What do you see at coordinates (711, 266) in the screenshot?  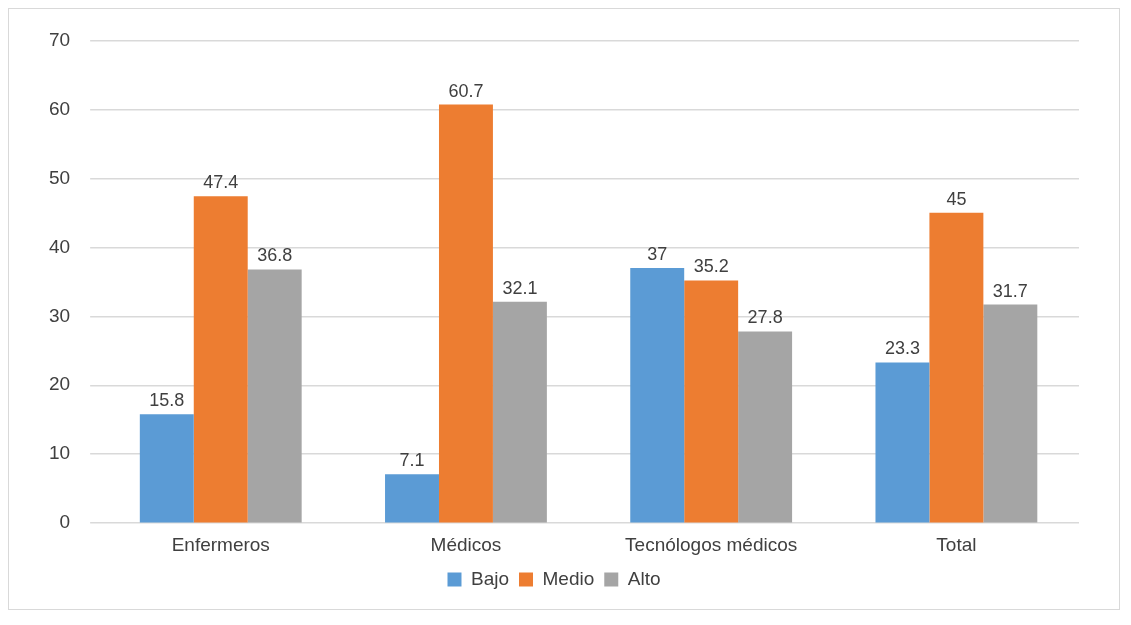 I see `data-label: 35.2` at bounding box center [711, 266].